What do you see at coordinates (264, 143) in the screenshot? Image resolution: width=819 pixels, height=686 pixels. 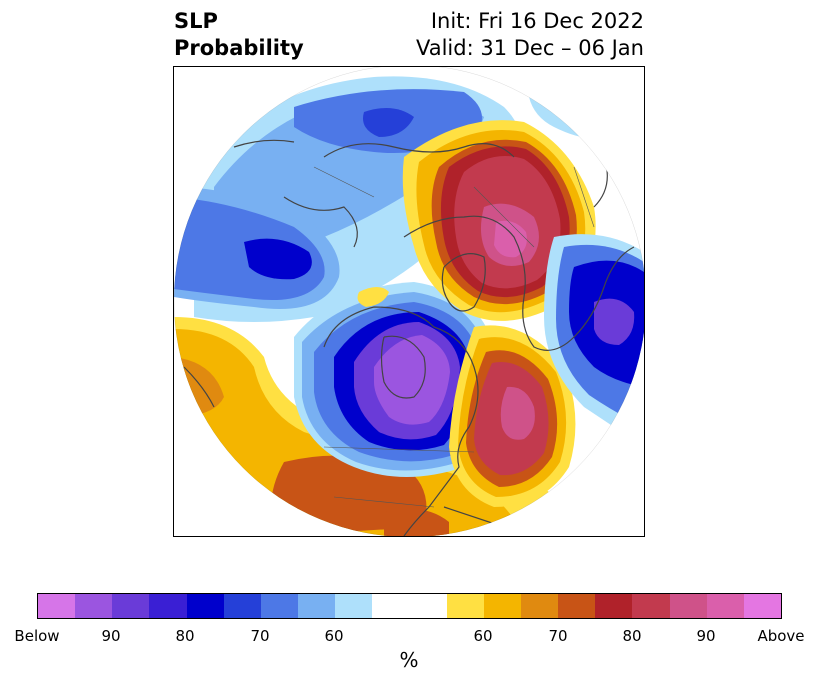 I see `coastline-northwest` at bounding box center [264, 143].